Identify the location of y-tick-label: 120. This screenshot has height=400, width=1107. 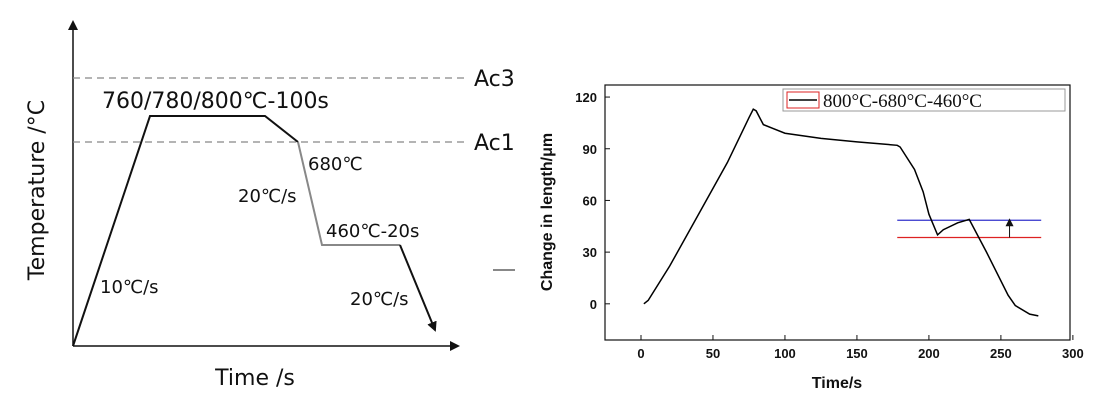
(586, 97).